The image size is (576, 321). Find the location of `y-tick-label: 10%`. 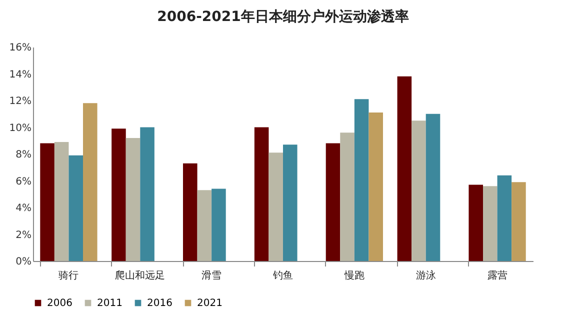

y-tick-label: 10% is located at coordinates (20, 128).